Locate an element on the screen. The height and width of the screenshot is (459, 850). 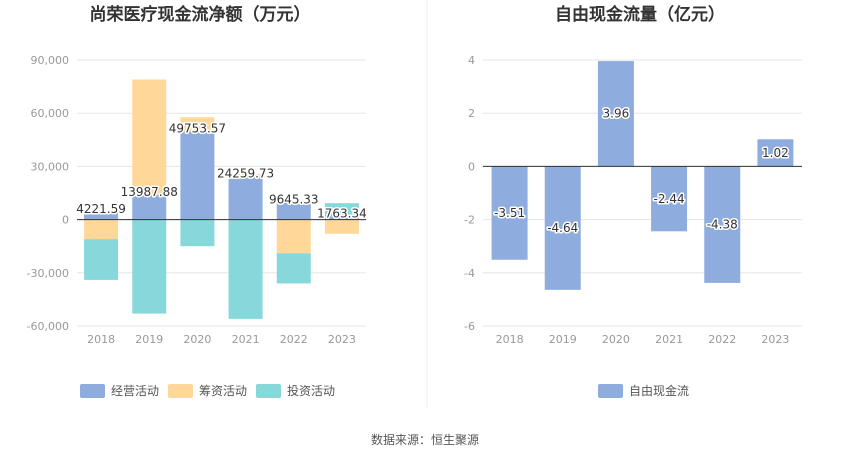
left-data-label: 13987.88 is located at coordinates (149, 192).